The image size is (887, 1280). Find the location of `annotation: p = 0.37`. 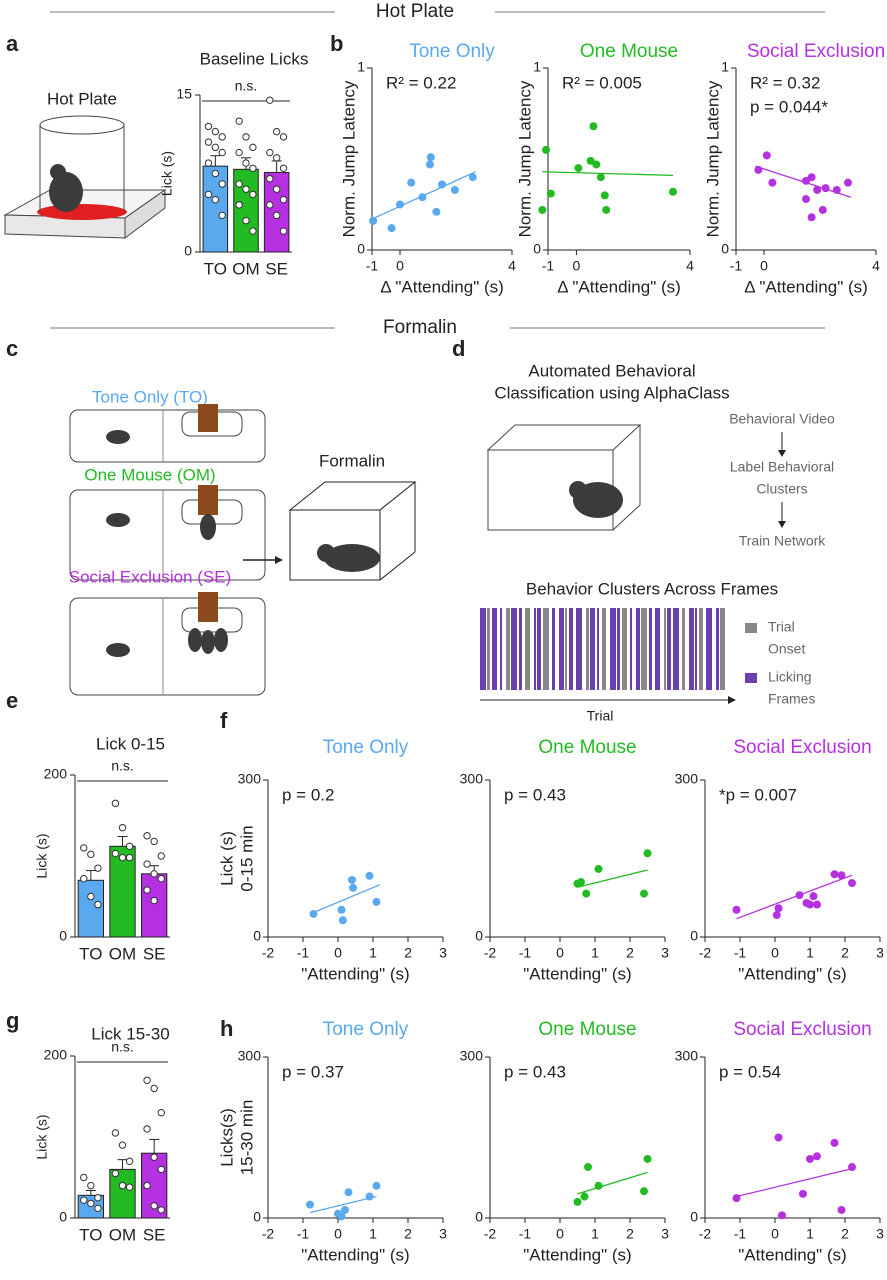

annotation: p = 0.37 is located at coordinates (313, 1071).